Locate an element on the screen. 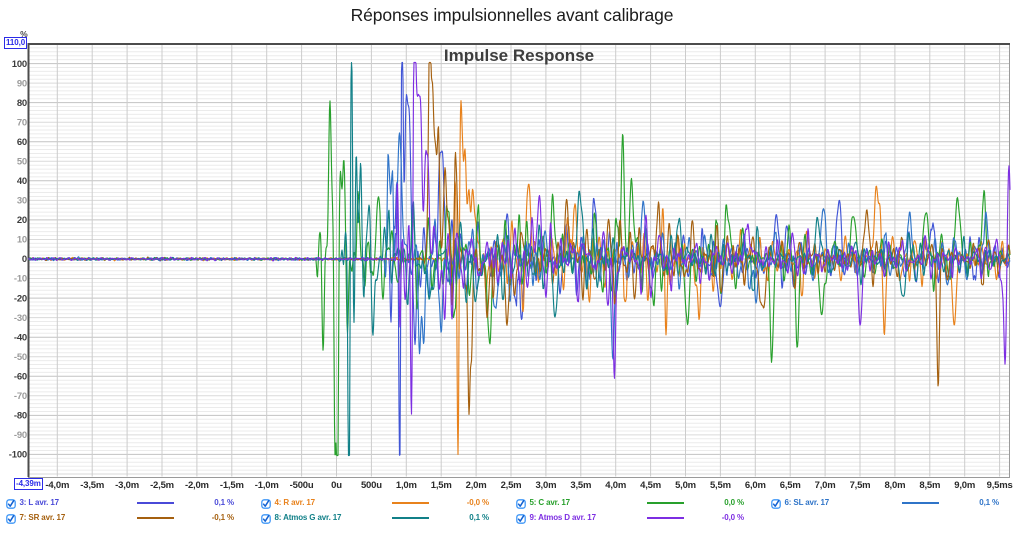 Image resolution: width=1024 pixels, height=542 pixels. svg-text: 80 is located at coordinates (22, 103).